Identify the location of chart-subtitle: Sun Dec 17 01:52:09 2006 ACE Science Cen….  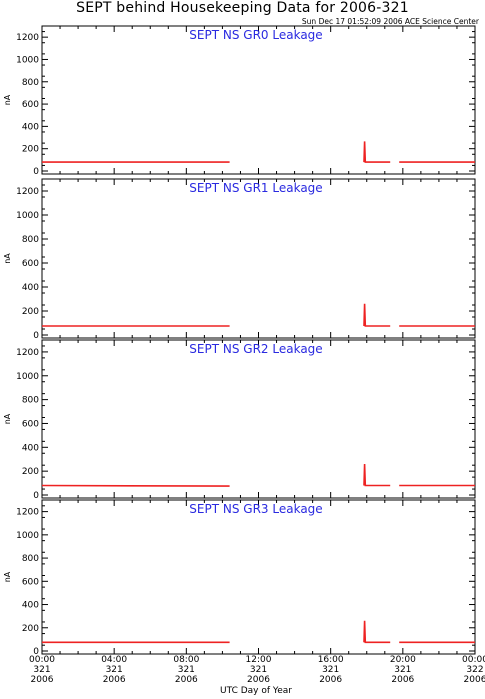
(390, 21).